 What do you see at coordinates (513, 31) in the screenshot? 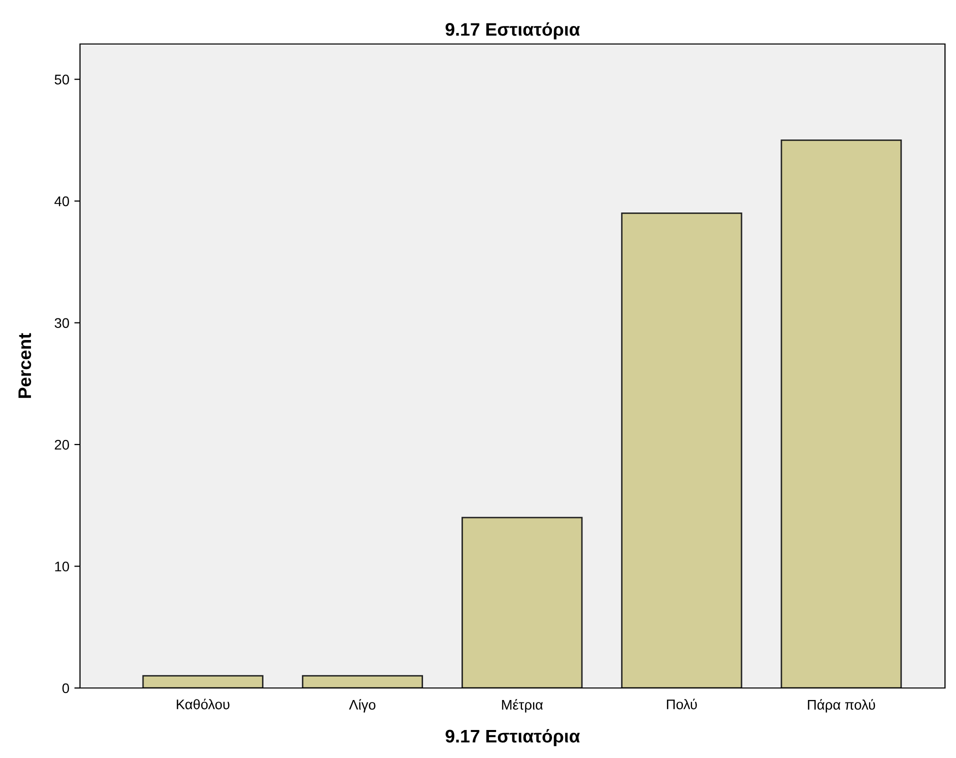
I see `chart-title: 9.17 Εστιατόρια` at bounding box center [513, 31].